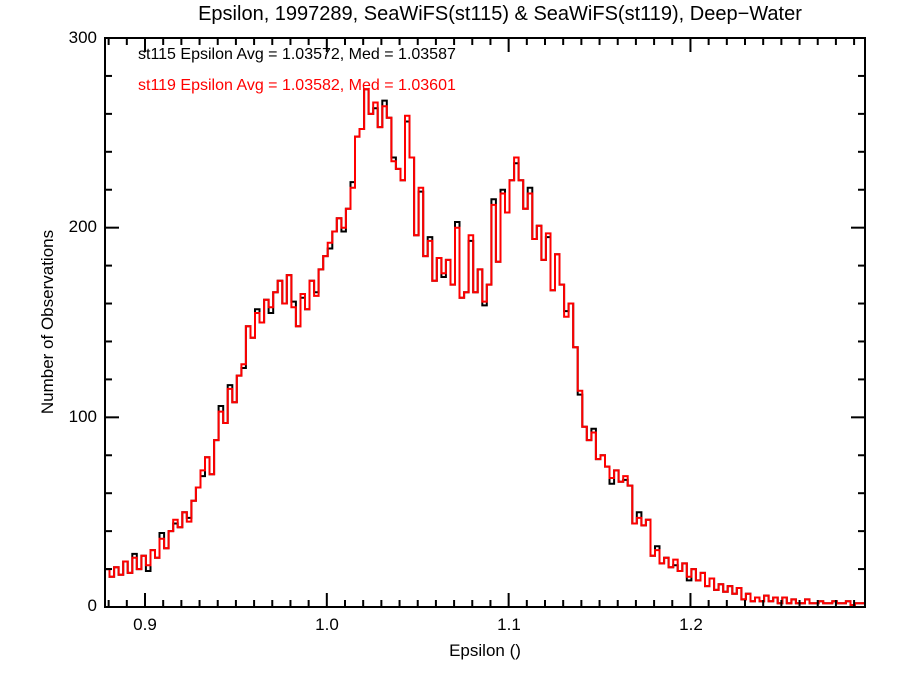  I want to click on x-axis-label: Epsilon (), so click(485, 650).